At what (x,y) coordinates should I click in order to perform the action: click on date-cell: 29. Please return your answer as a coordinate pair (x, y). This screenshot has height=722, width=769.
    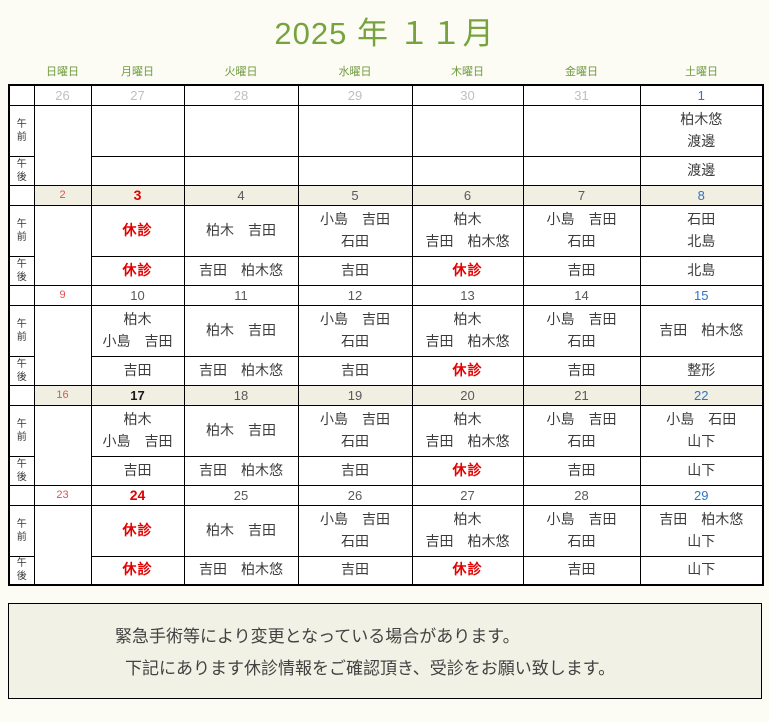
    Looking at the image, I should click on (701, 495).